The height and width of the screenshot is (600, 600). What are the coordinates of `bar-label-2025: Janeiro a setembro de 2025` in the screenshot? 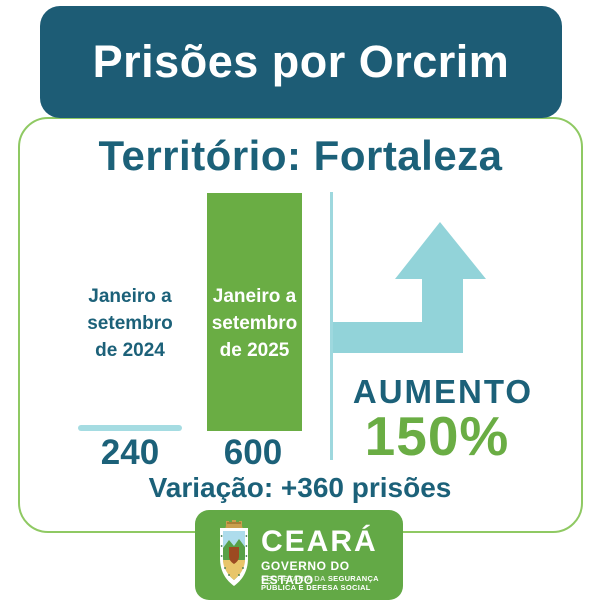 It's located at (254, 323).